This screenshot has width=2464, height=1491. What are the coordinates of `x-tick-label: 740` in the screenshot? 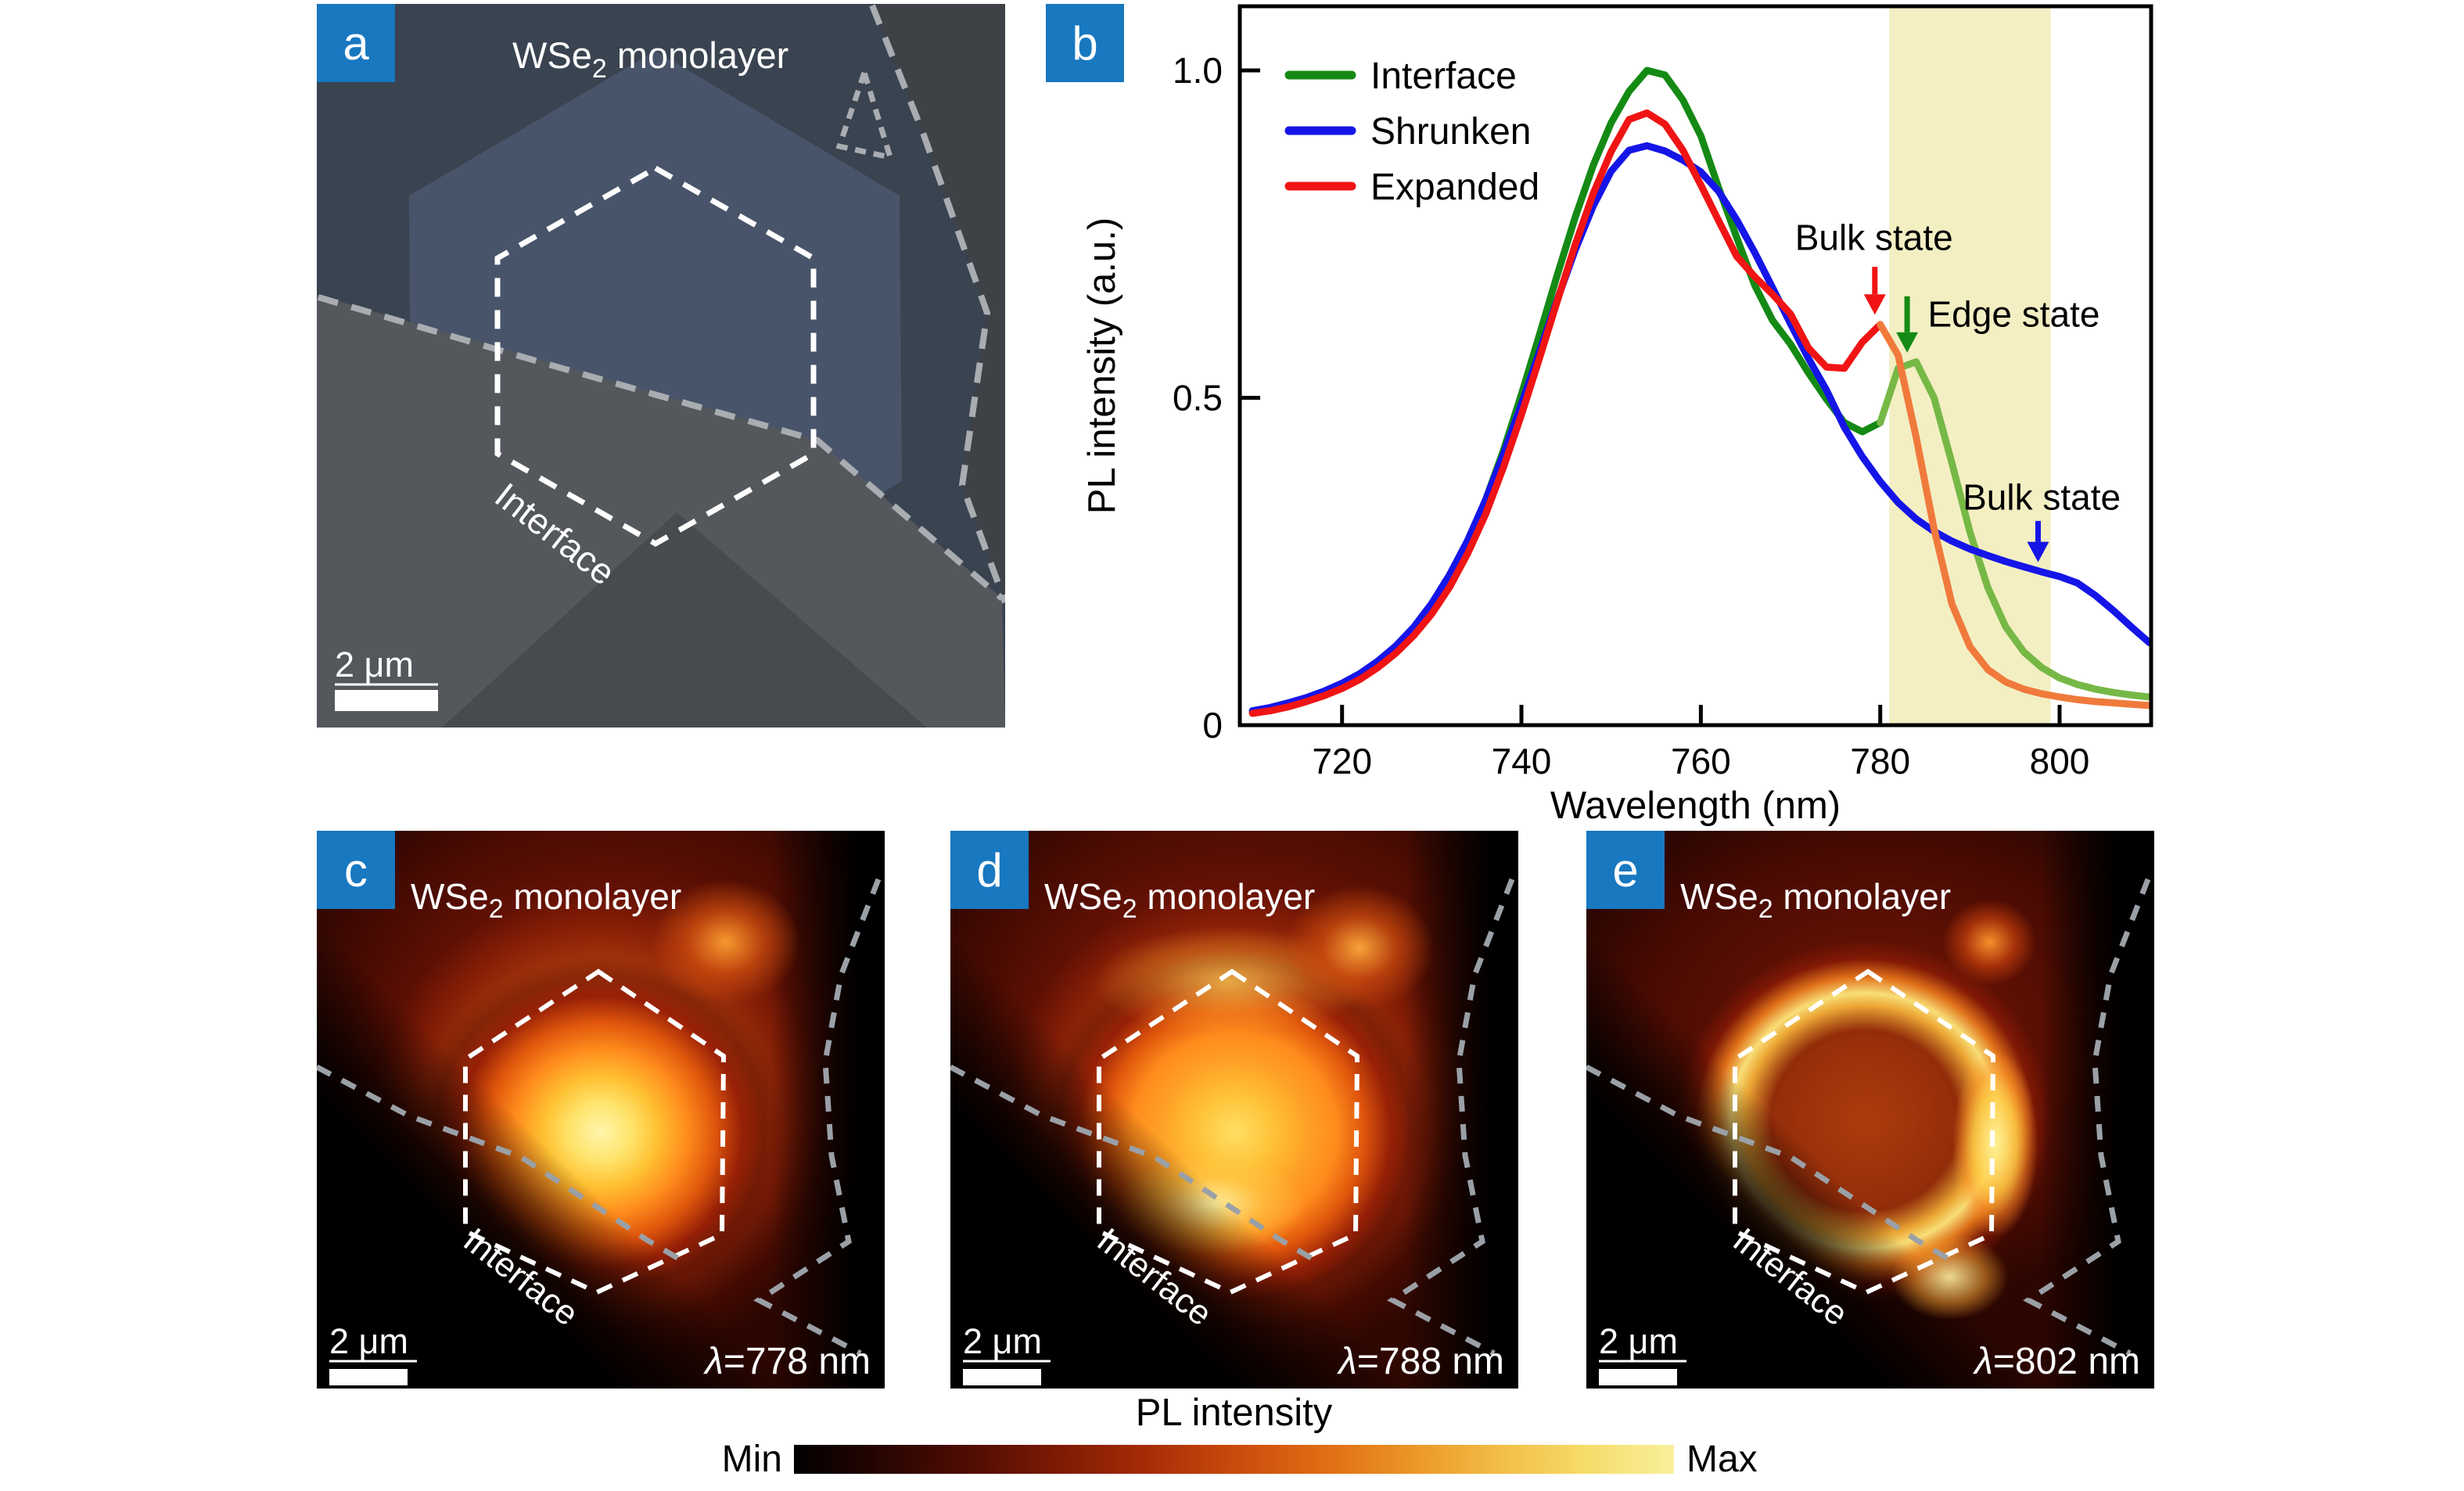 It's located at (1522, 761).